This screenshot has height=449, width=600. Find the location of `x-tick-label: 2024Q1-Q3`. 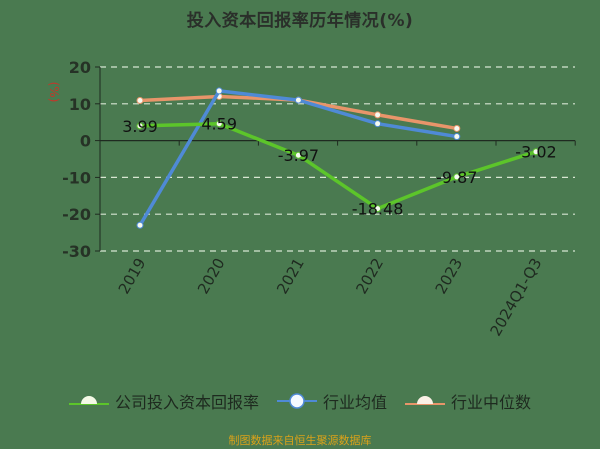

x-tick-label: 2024Q1-Q3 is located at coordinates (515, 297).